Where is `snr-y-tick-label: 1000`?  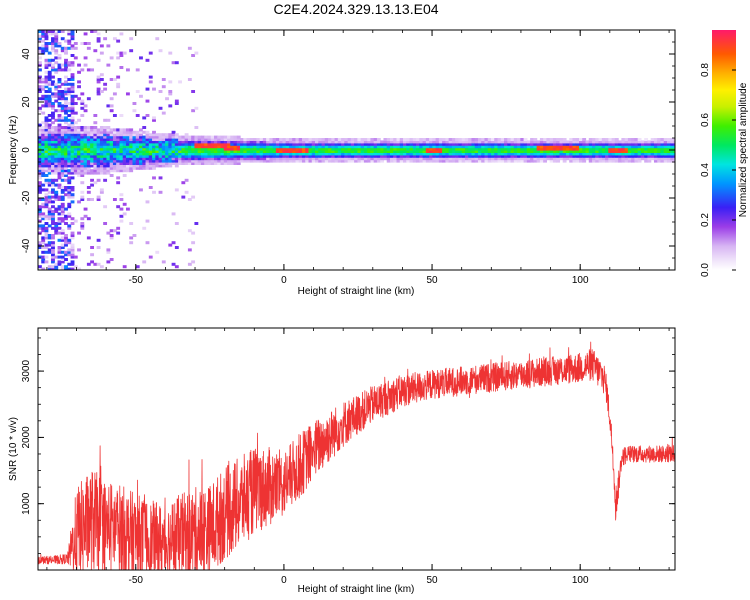
snr-y-tick-label: 1000 is located at coordinates (26, 503).